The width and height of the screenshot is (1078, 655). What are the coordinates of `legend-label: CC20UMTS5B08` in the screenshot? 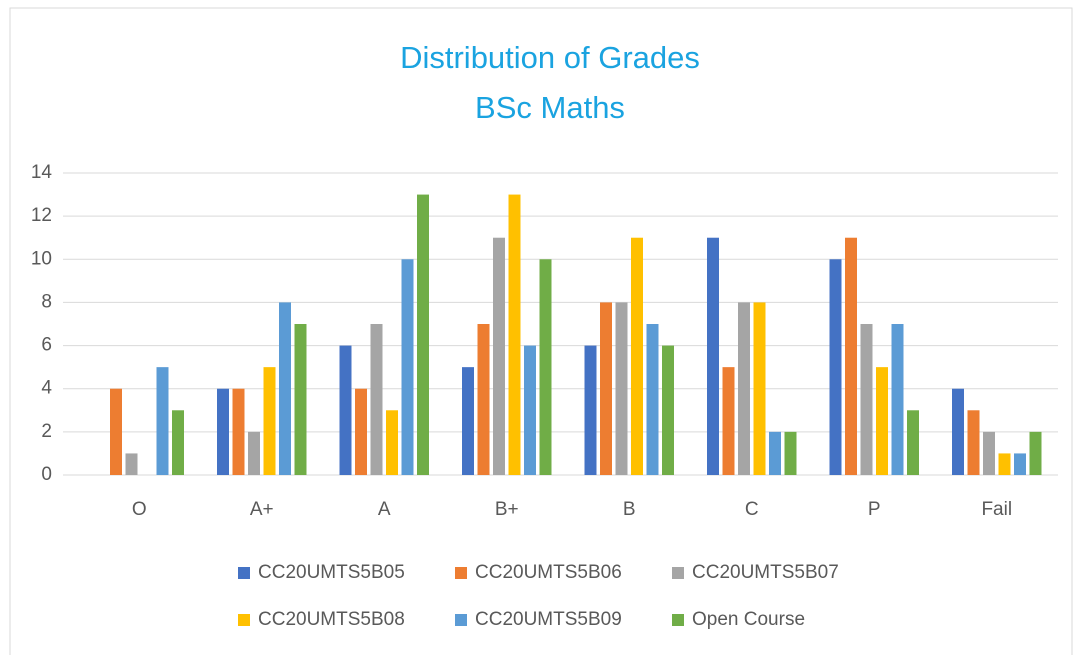 It's located at (331, 619).